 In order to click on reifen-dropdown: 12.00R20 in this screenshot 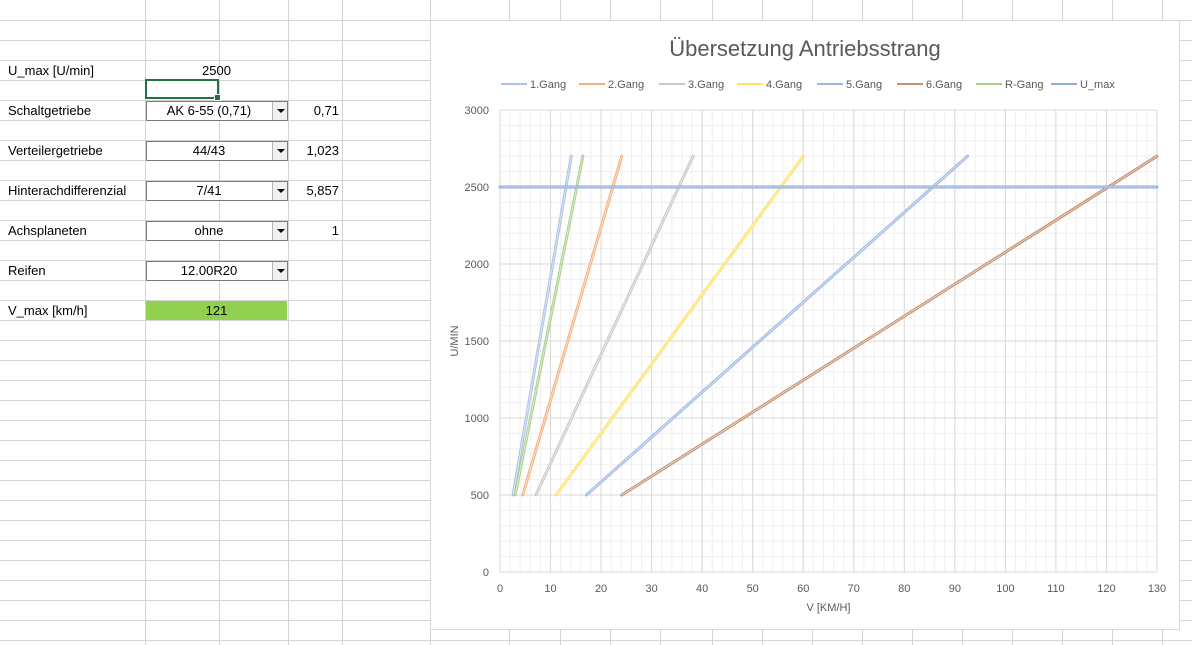, I will do `click(217, 271)`.